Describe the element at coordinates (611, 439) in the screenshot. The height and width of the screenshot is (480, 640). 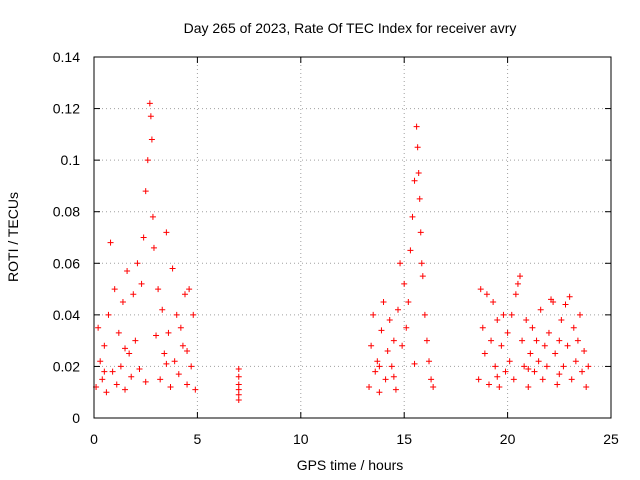
I see `x-tick-label: 25` at that location.